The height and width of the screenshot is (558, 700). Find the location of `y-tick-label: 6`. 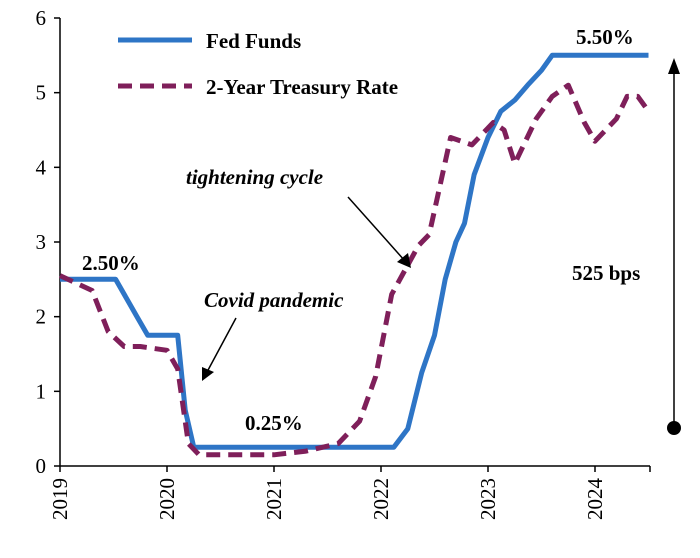

y-tick-label: 6 is located at coordinates (41, 18).